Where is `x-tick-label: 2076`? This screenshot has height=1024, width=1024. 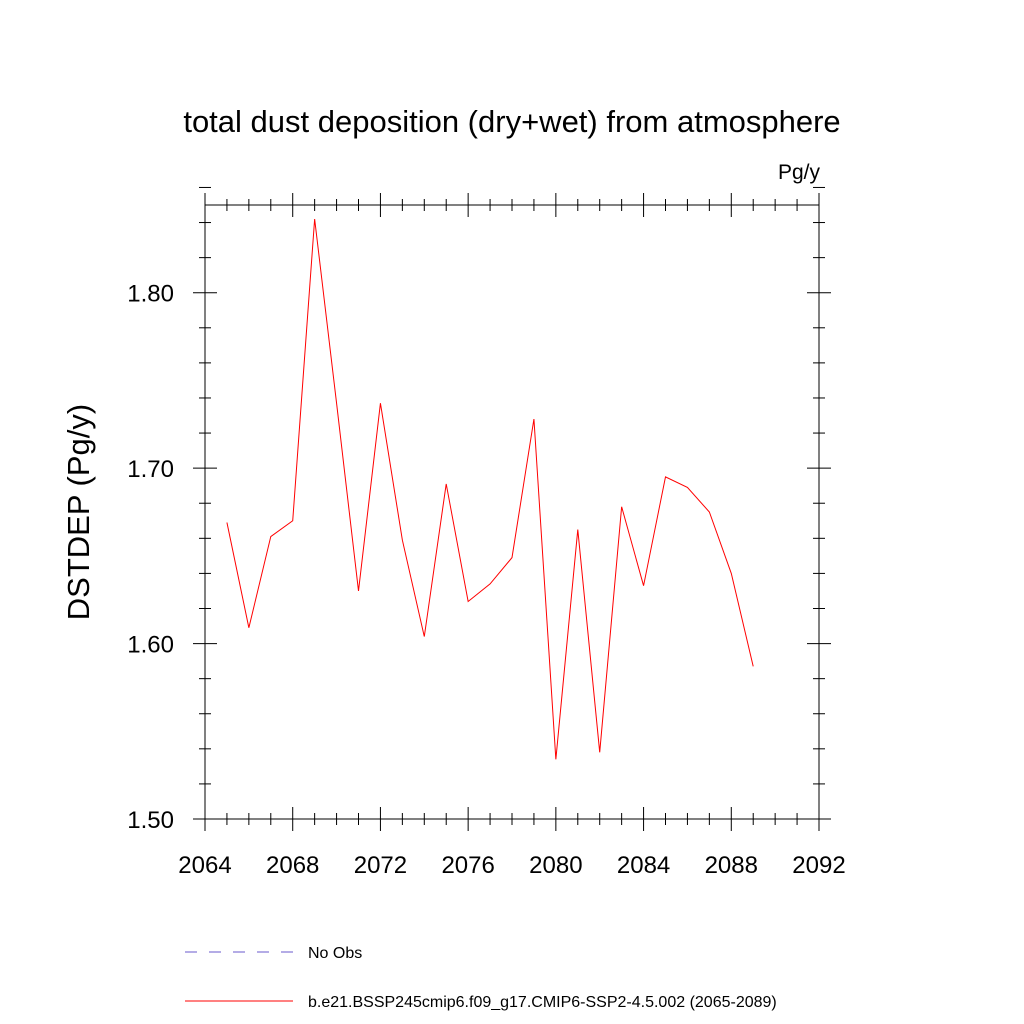 x-tick-label: 2076 is located at coordinates (467, 865).